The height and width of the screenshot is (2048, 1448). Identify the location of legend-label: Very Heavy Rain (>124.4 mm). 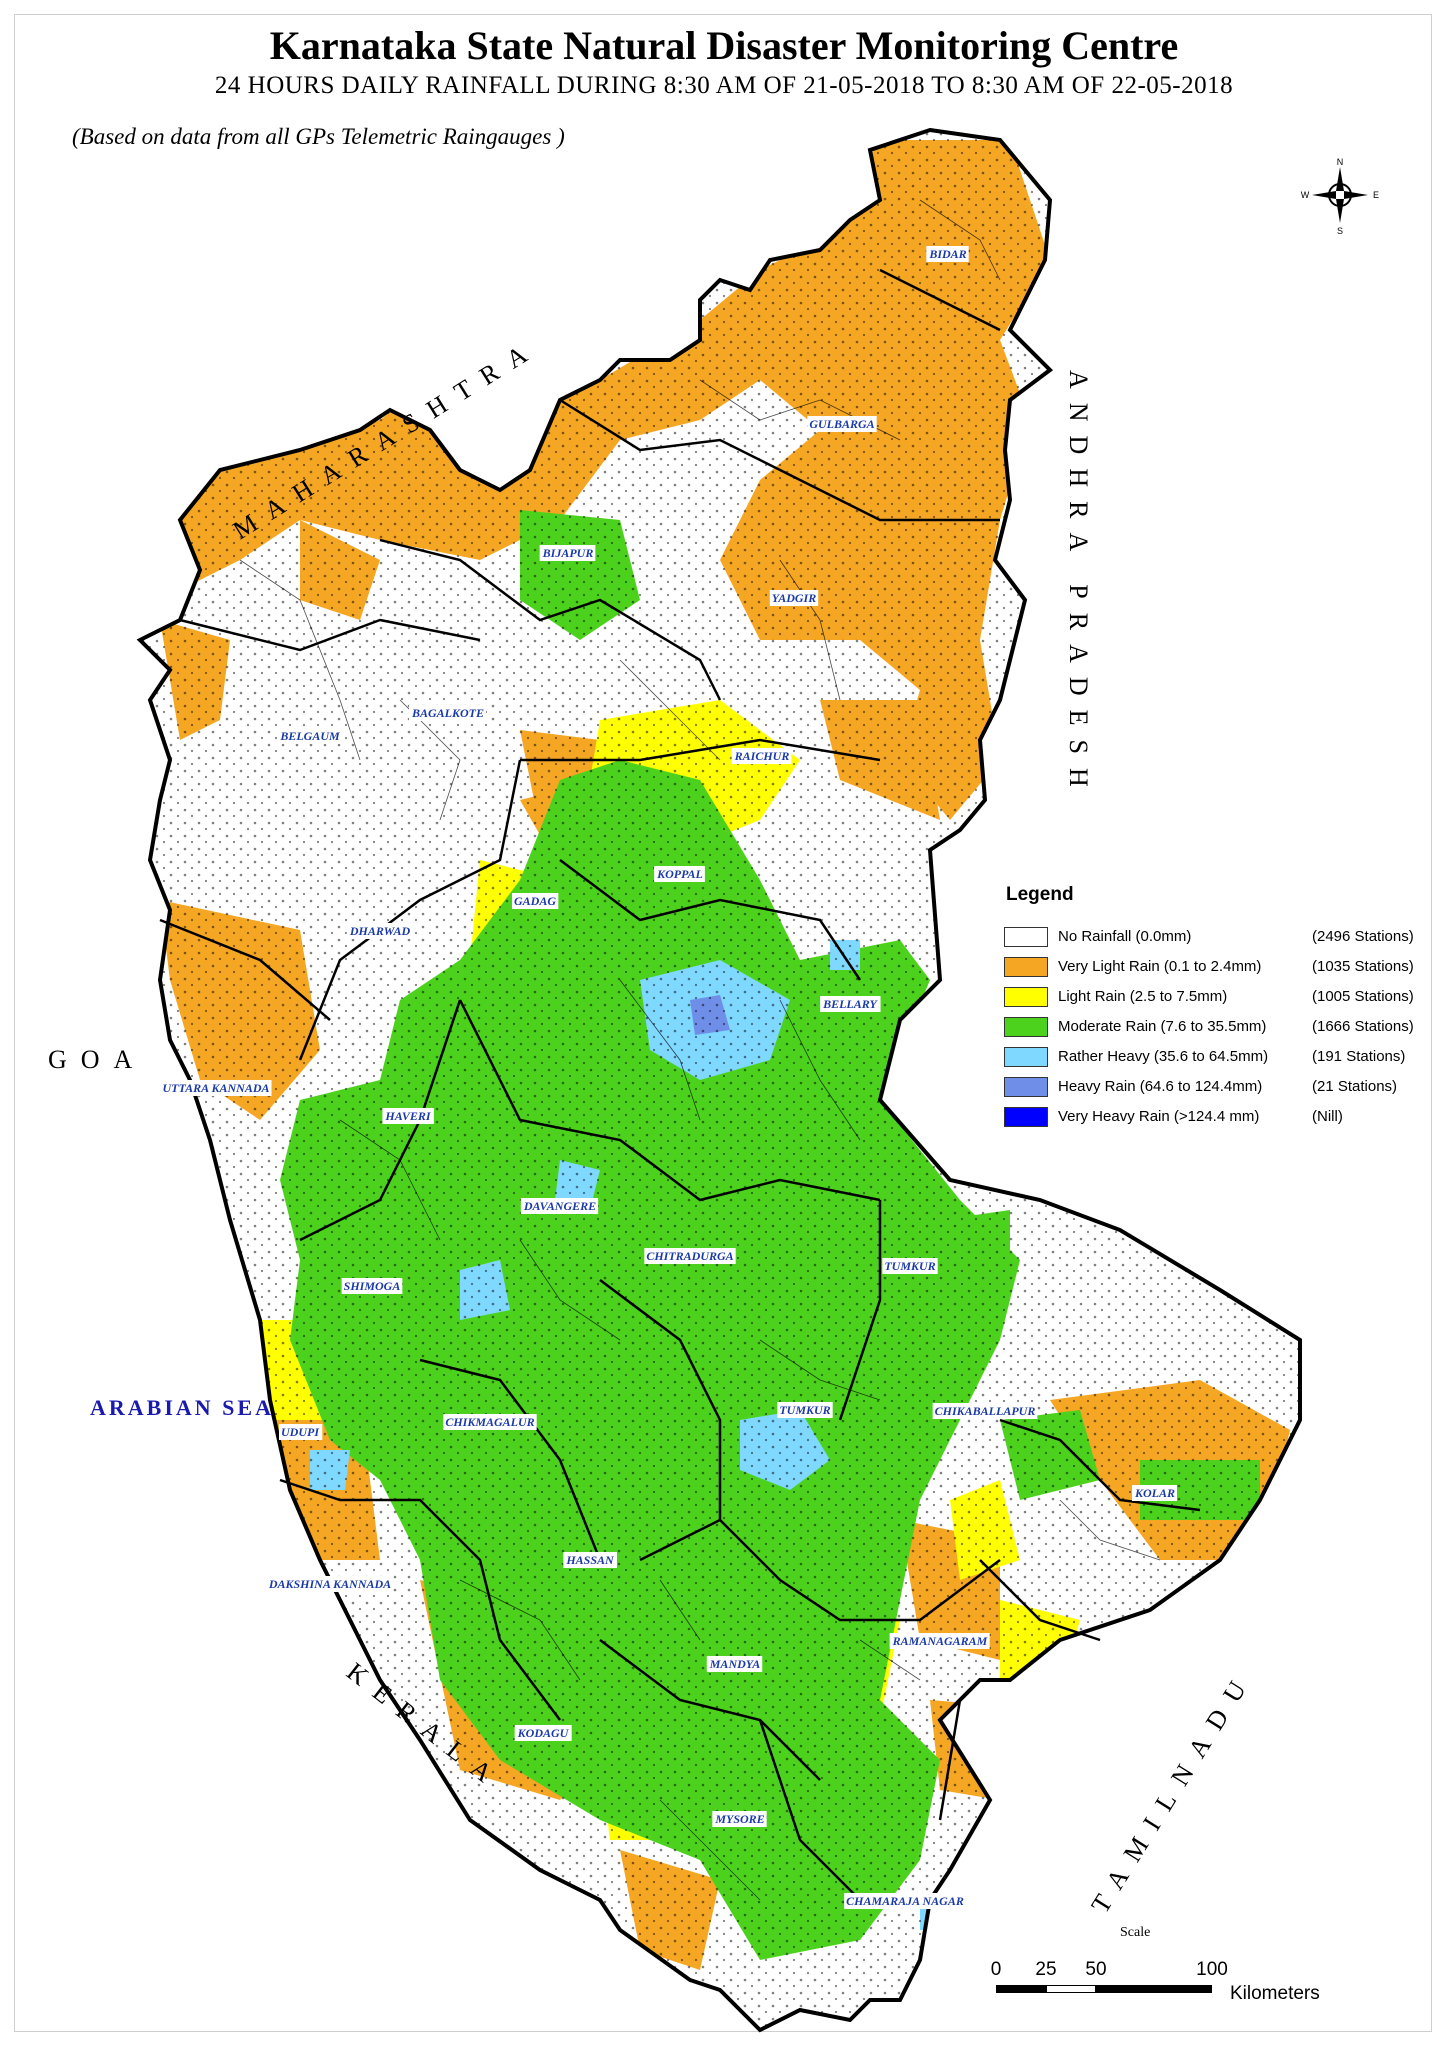
(1159, 1116).